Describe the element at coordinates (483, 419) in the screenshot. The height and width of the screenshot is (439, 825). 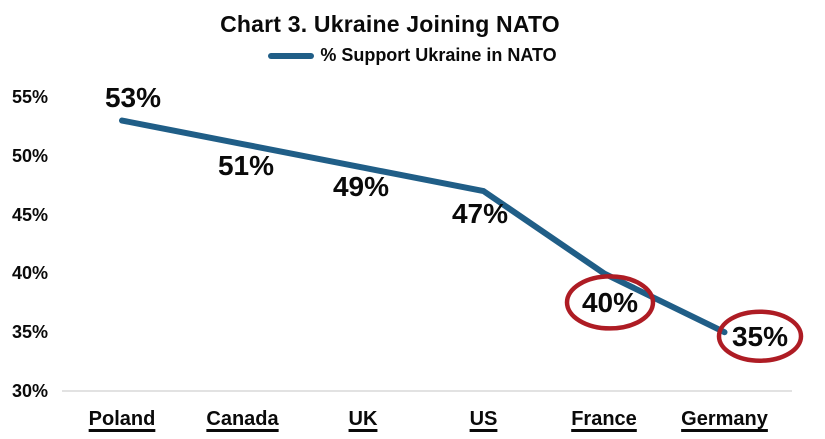
I see `x-axis-label-us: US` at that location.